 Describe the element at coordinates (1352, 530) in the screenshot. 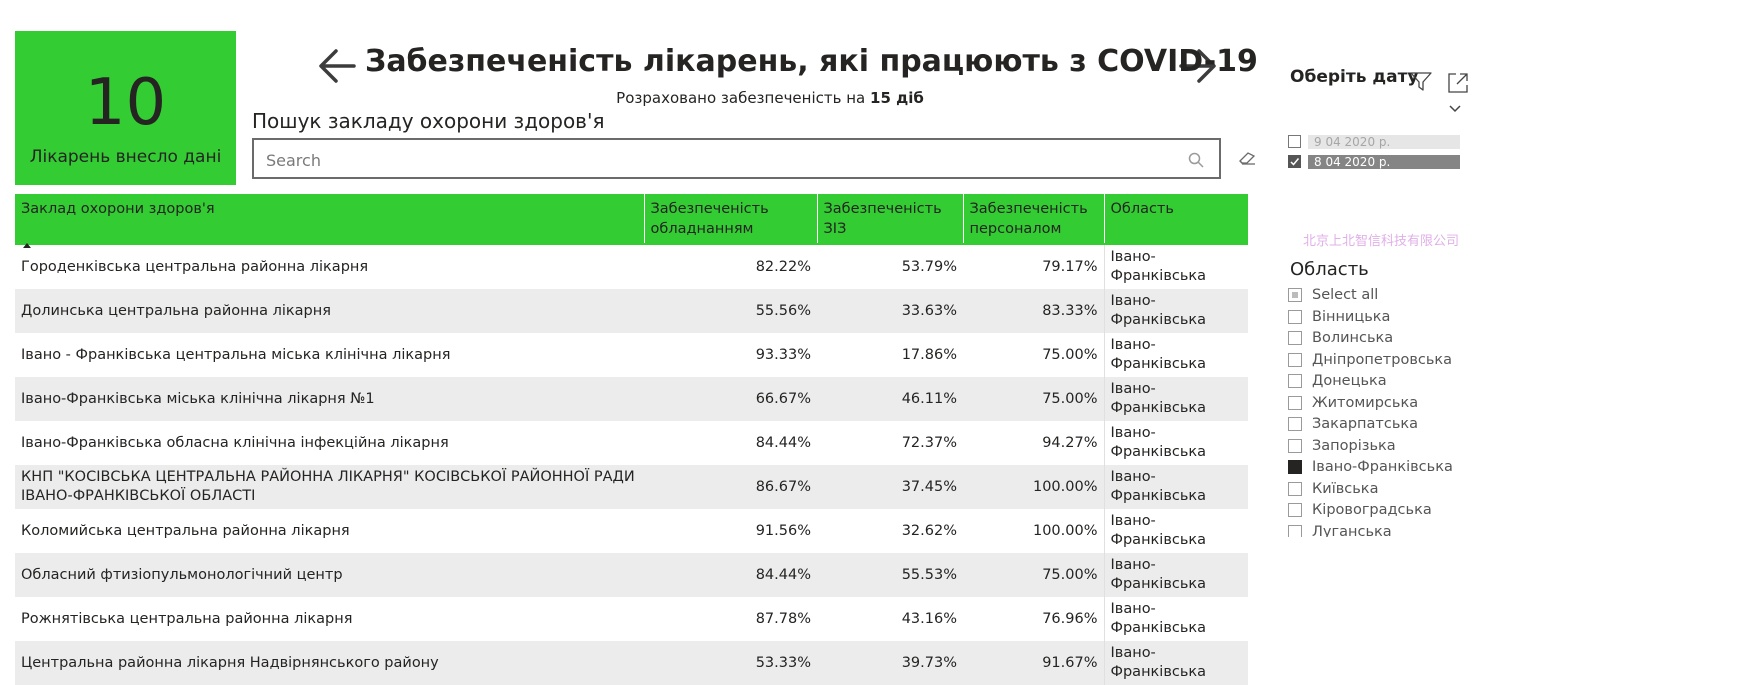

I see `region-option-label: Луганська` at that location.